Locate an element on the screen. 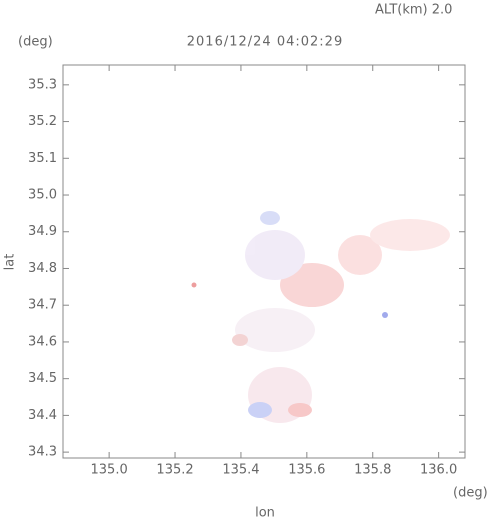  y-tick-label: 34.6 is located at coordinates (42, 341).